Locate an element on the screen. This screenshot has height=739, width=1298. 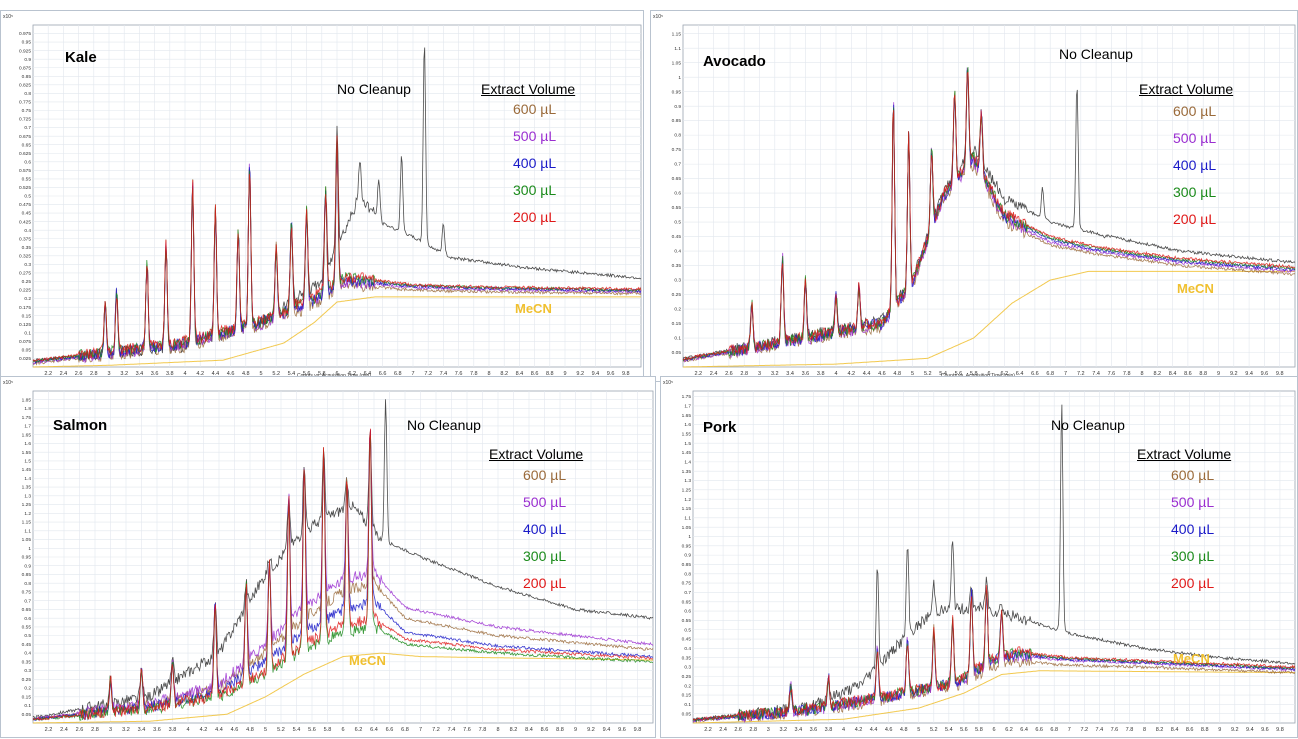
y-tick-label: 1.6 is located at coordinates (27, 444).